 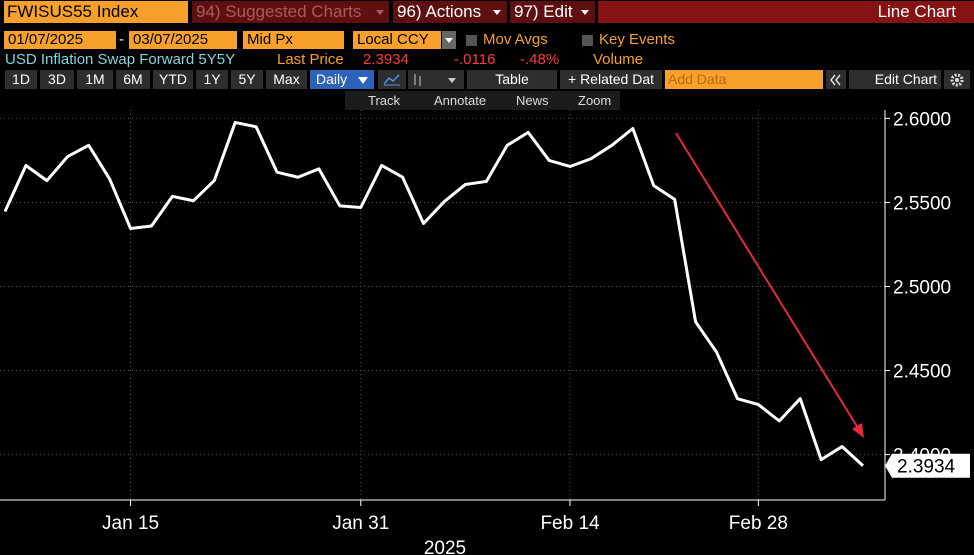 What do you see at coordinates (540, 59) in the screenshot?
I see `change-pct: -.48%` at bounding box center [540, 59].